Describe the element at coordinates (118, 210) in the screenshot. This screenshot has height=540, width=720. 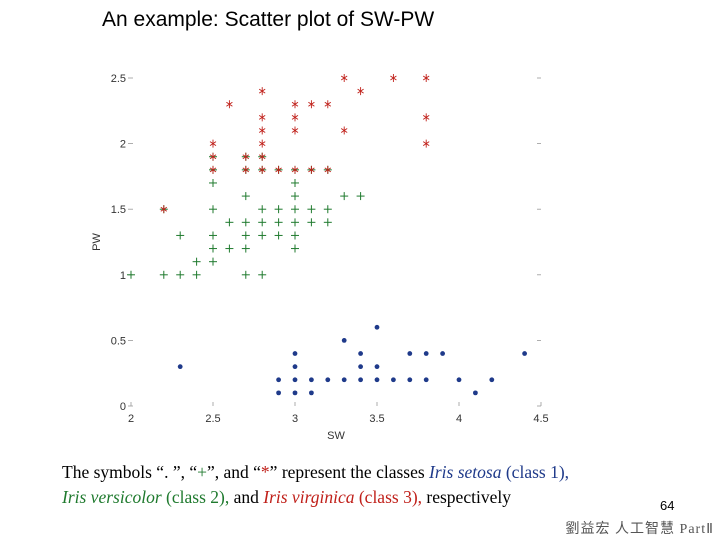
I see `y-tick-label: 1.5` at that location.